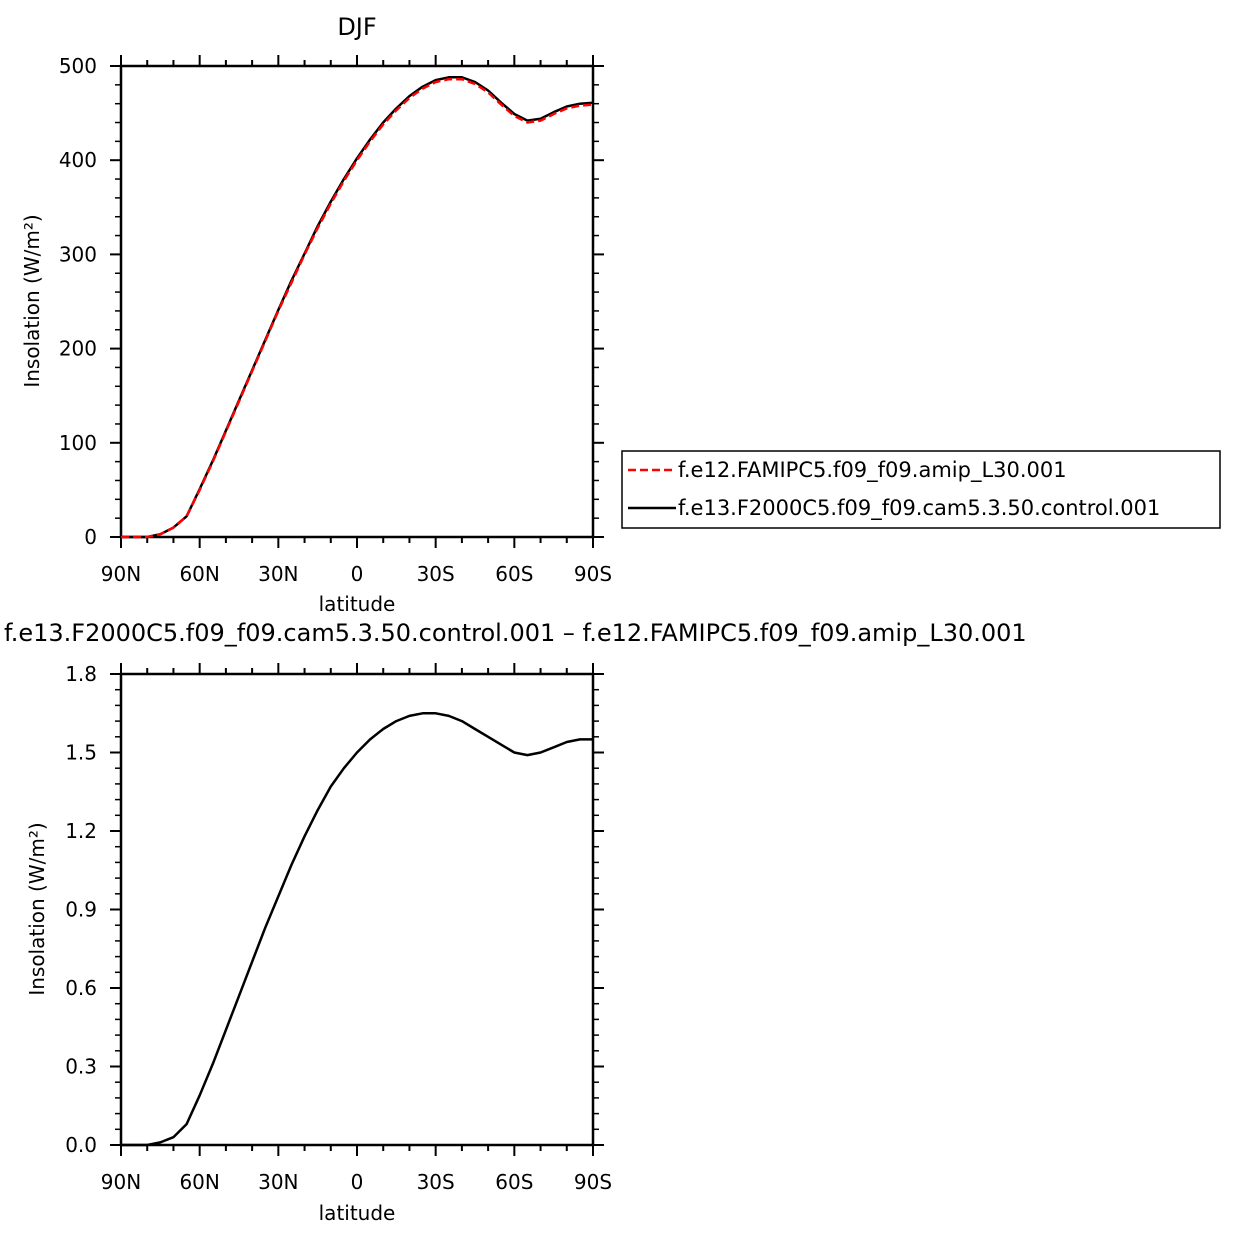  Describe the element at coordinates (78, 66) in the screenshot. I see `y-tick-label: 500` at that location.